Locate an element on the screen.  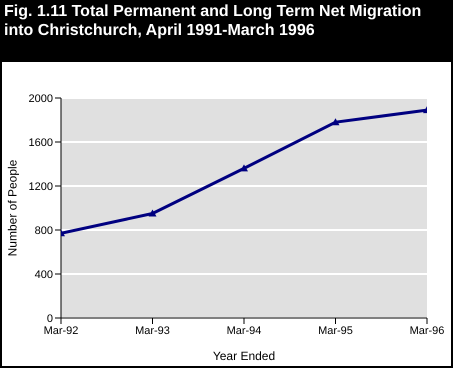
y-tick-label: 1200 is located at coordinates (40, 186).